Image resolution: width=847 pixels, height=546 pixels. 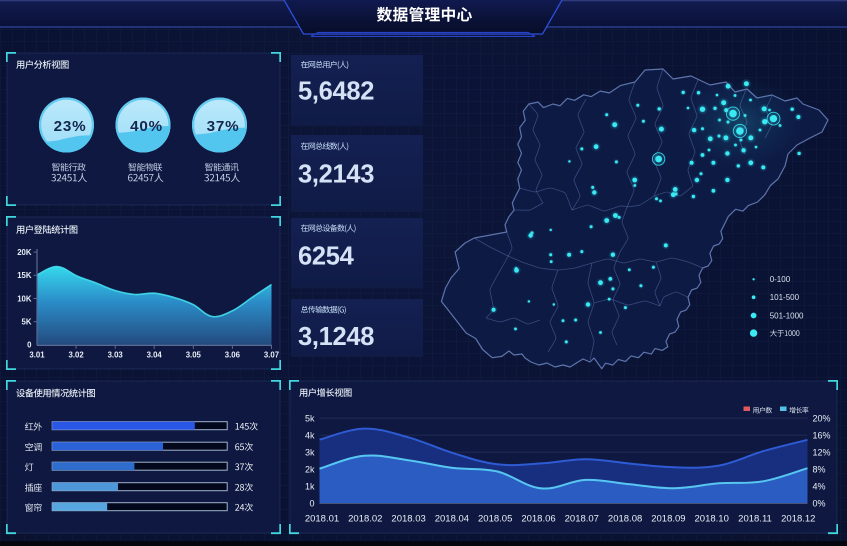 I want to click on svg-text: 3.07, so click(x=271, y=354).